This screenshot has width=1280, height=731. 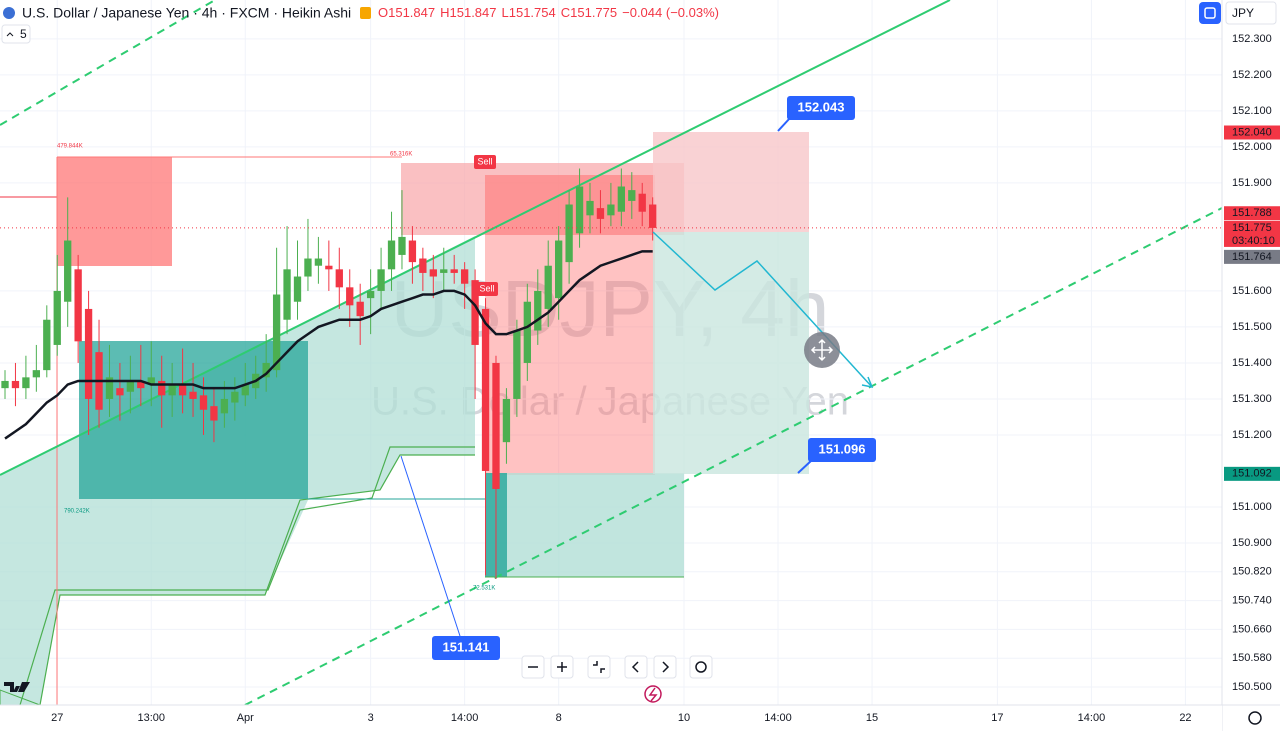 I want to click on signal-label: Sell, so click(x=484, y=161).